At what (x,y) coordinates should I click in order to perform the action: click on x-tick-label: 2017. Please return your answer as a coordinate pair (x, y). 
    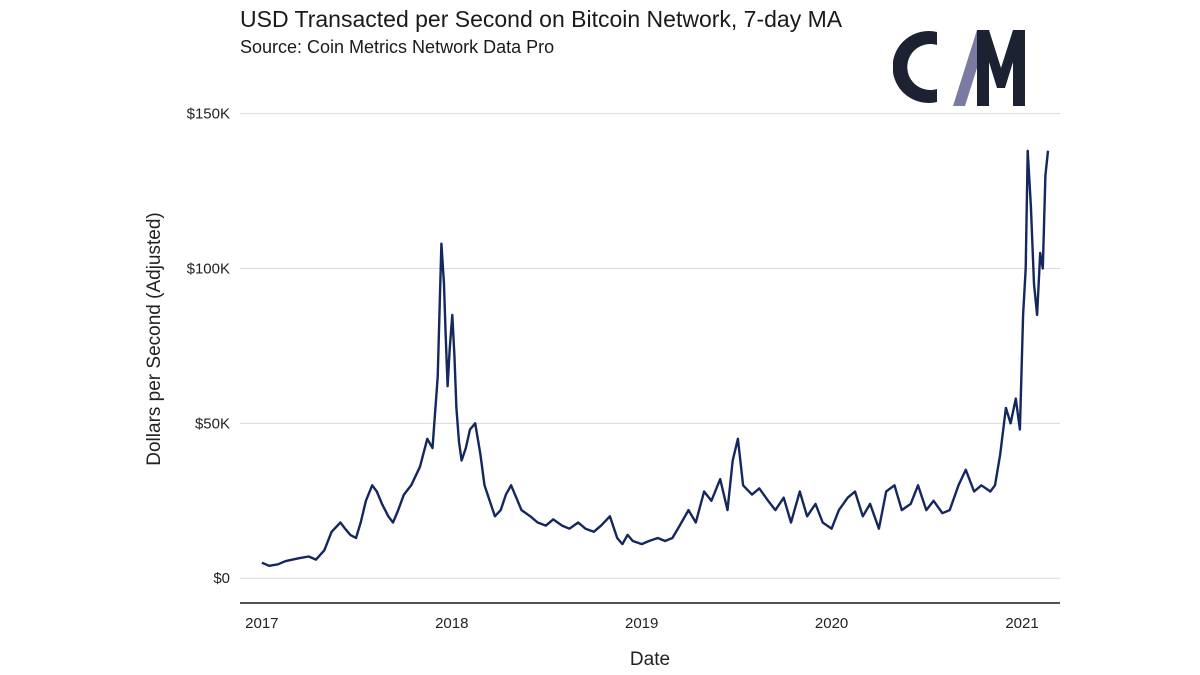
    Looking at the image, I should click on (261, 623).